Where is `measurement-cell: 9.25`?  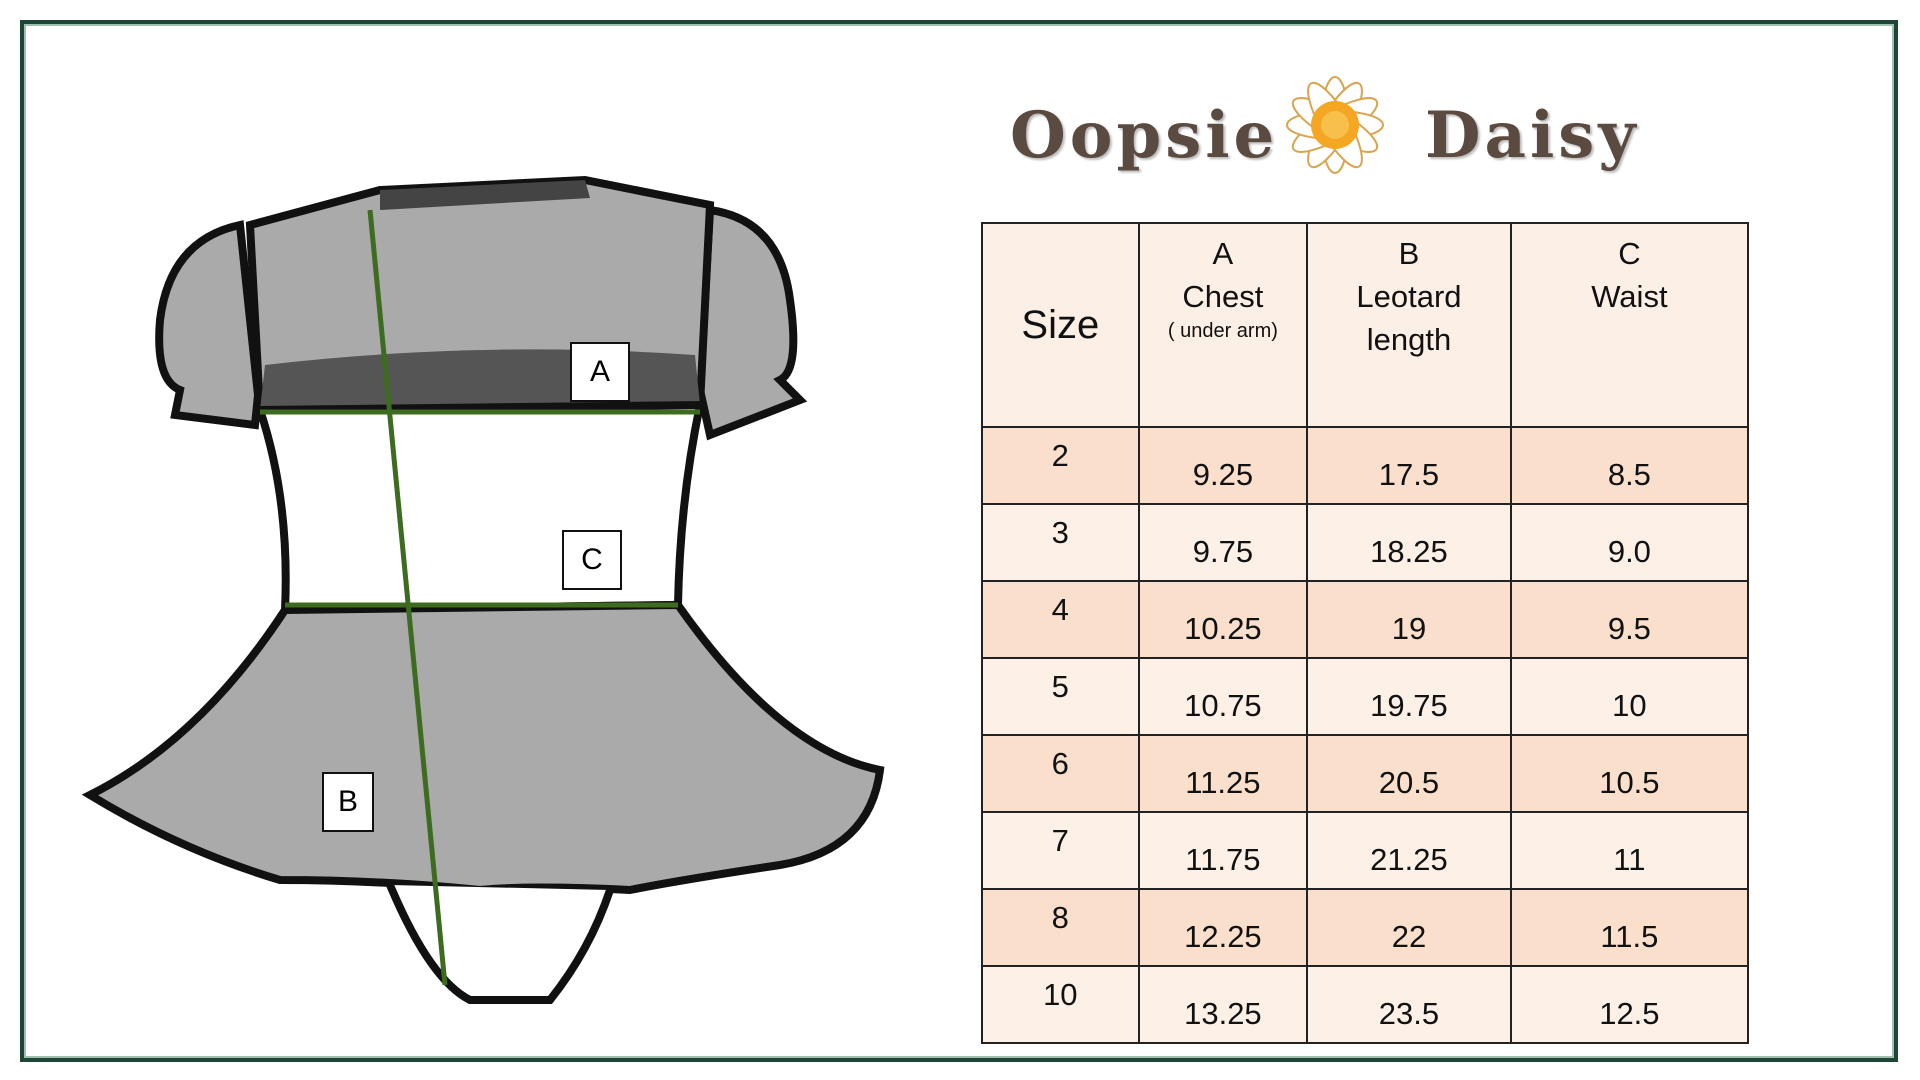
measurement-cell: 9.25 is located at coordinates (1223, 465).